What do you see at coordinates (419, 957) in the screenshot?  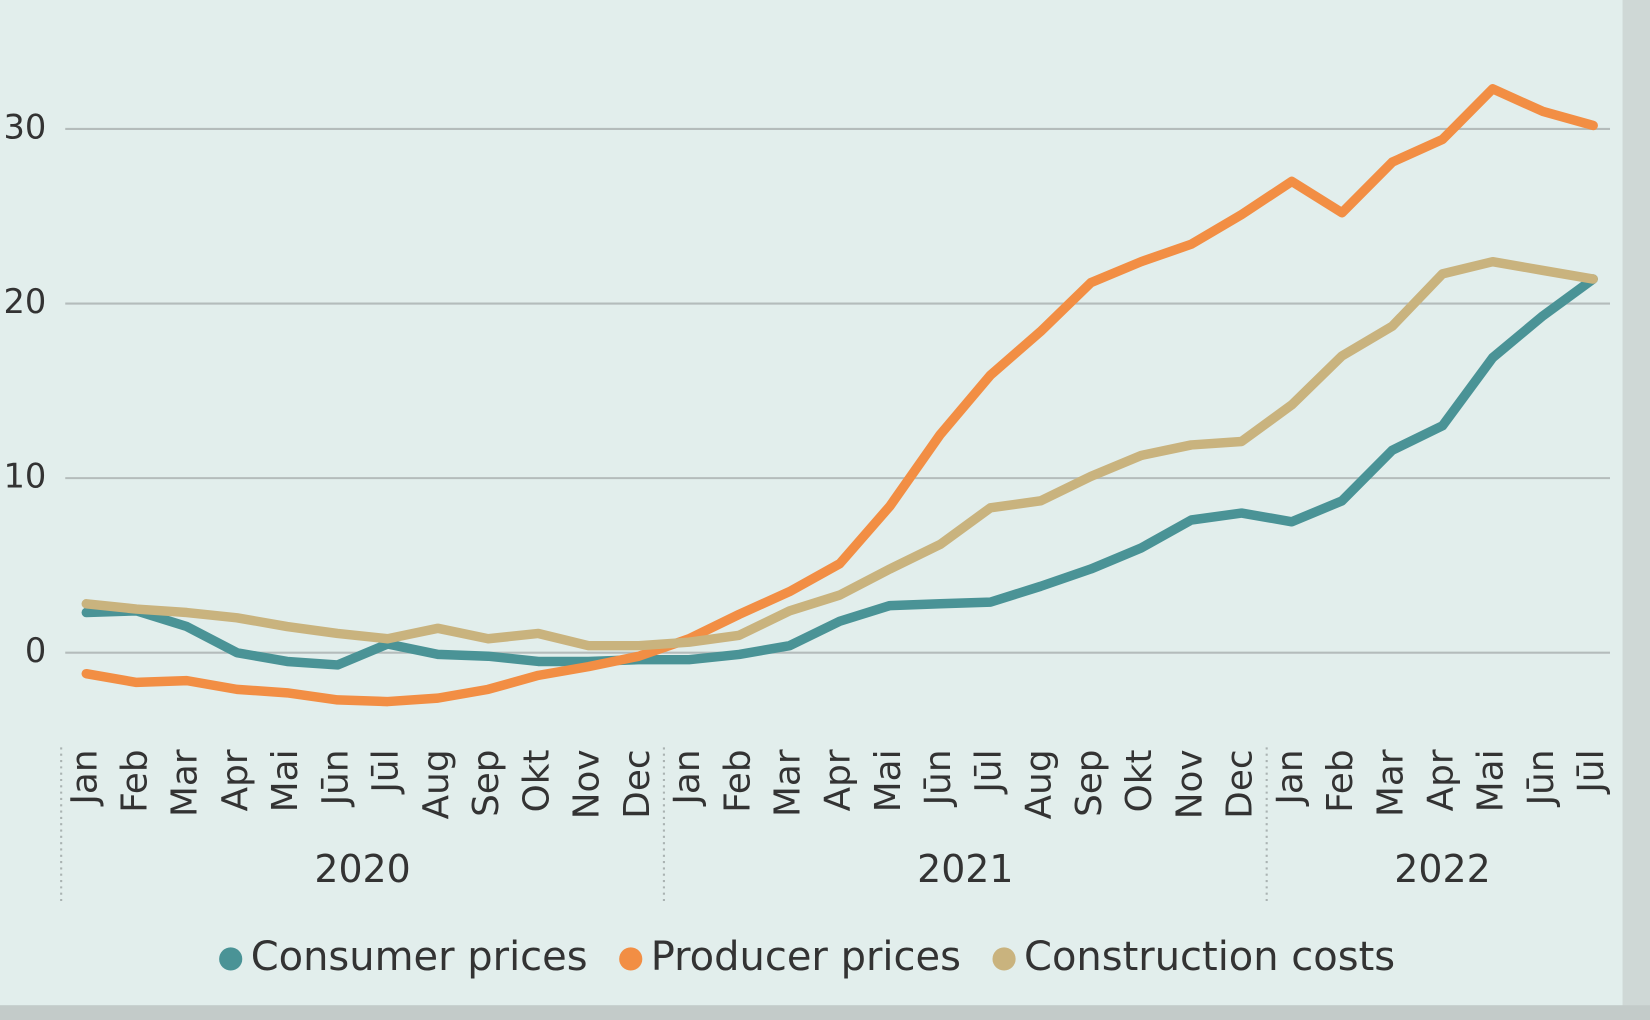 I see `legend-label: Consumer prices` at bounding box center [419, 957].